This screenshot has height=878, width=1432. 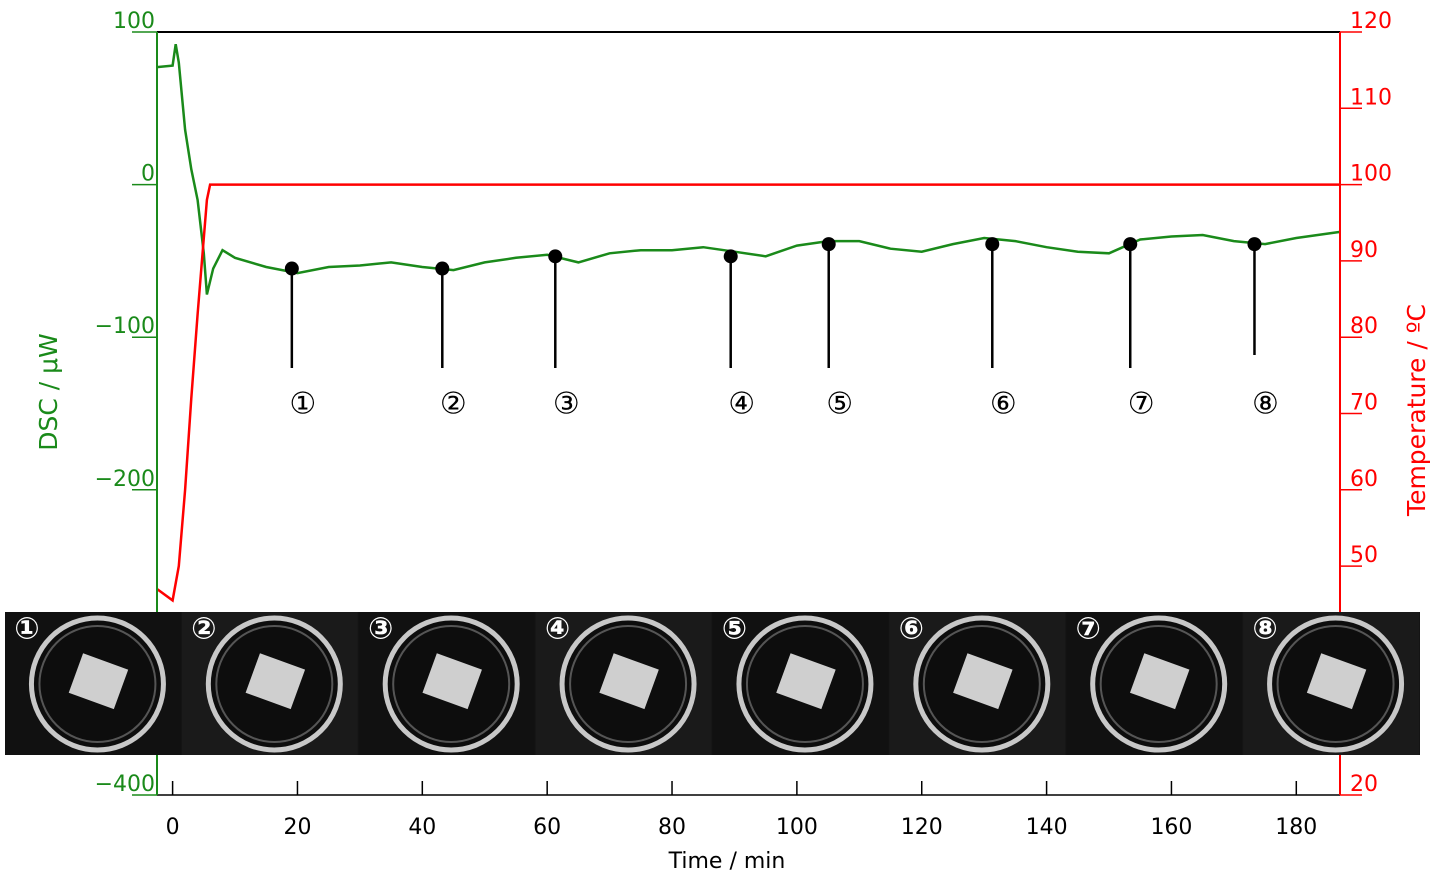 I want to click on x-tick-label: 100, so click(x=797, y=827).